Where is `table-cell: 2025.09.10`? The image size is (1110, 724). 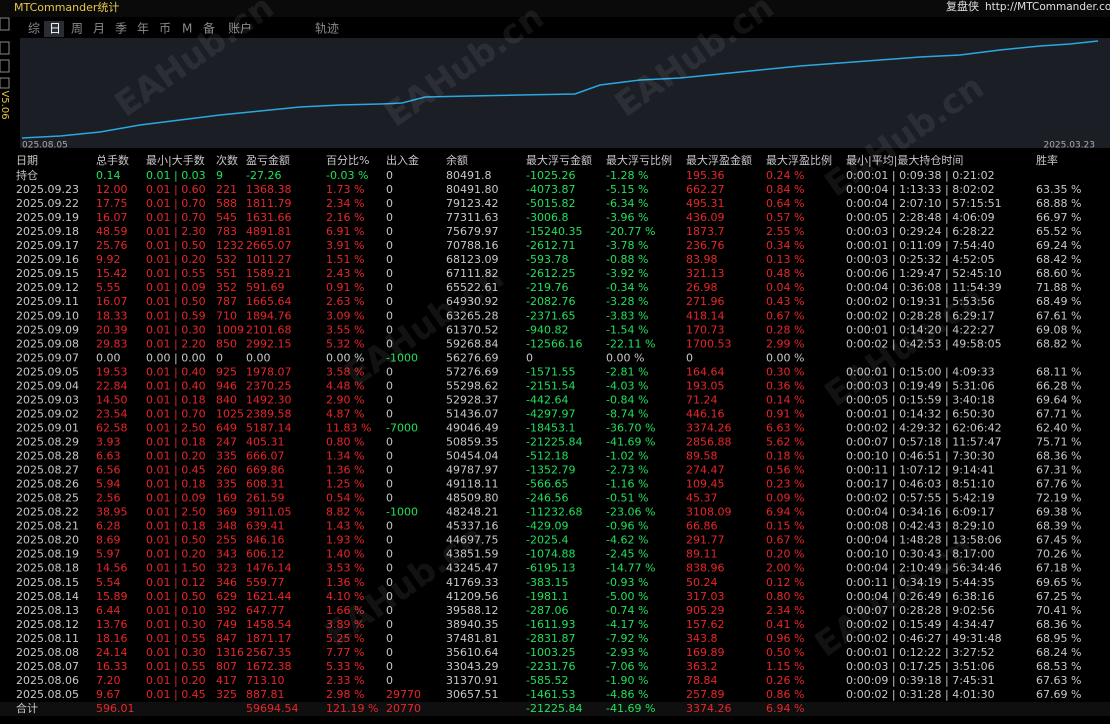
table-cell: 2025.09.10 is located at coordinates (47, 315).